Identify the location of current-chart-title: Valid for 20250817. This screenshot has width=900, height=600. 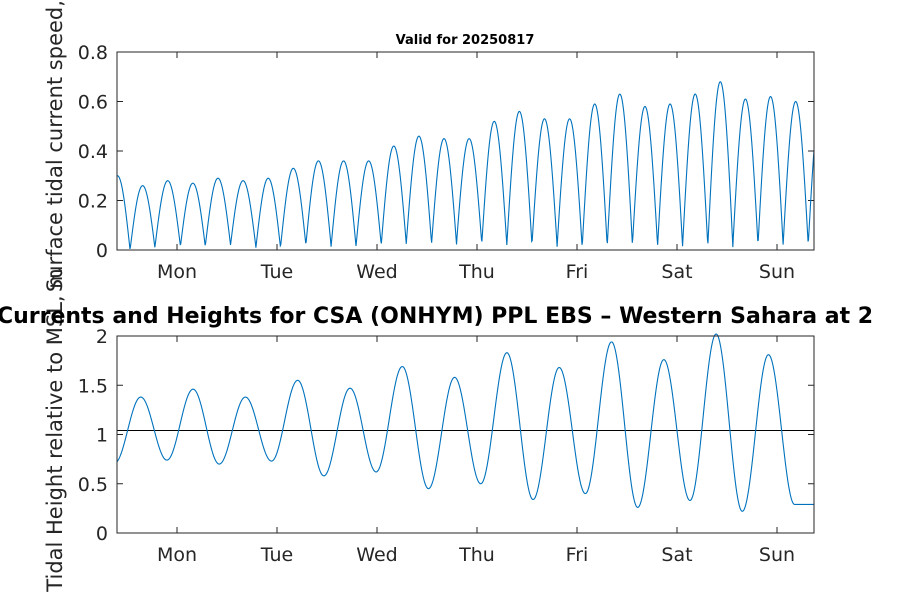
(465, 40).